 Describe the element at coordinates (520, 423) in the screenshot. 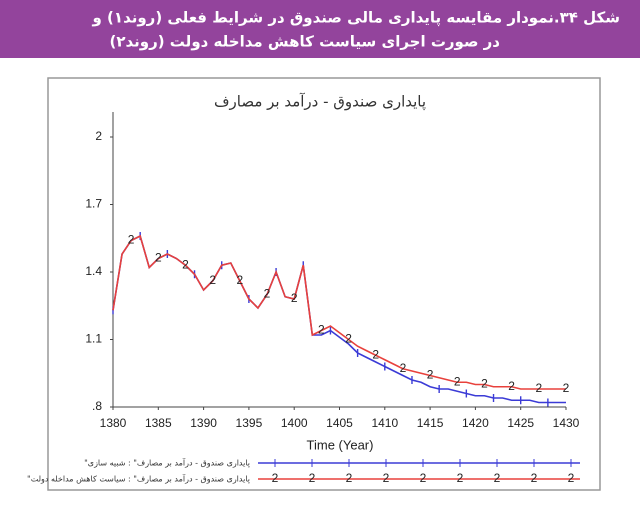

I see `x-tick-label: 1425` at that location.